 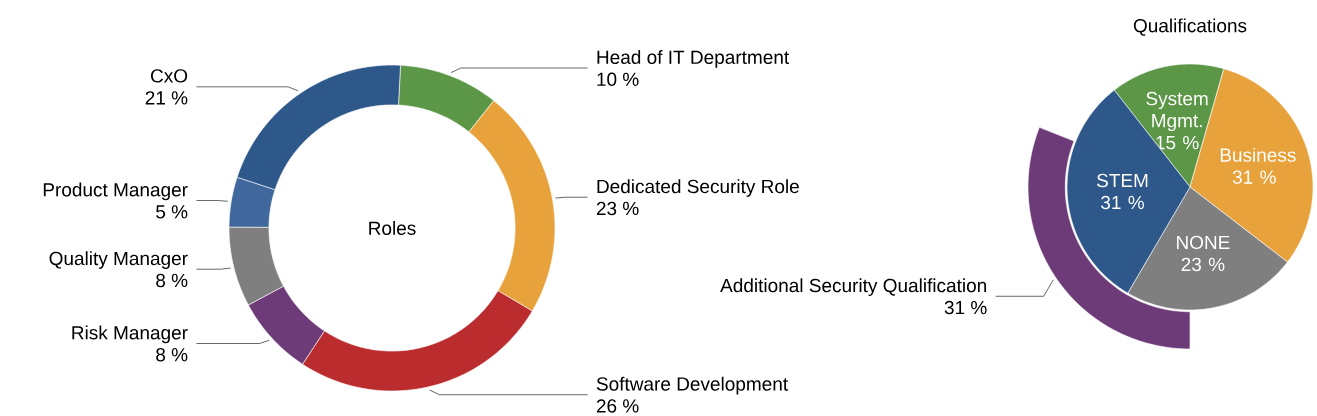 I want to click on data-label: 26 %, so click(x=617, y=406).